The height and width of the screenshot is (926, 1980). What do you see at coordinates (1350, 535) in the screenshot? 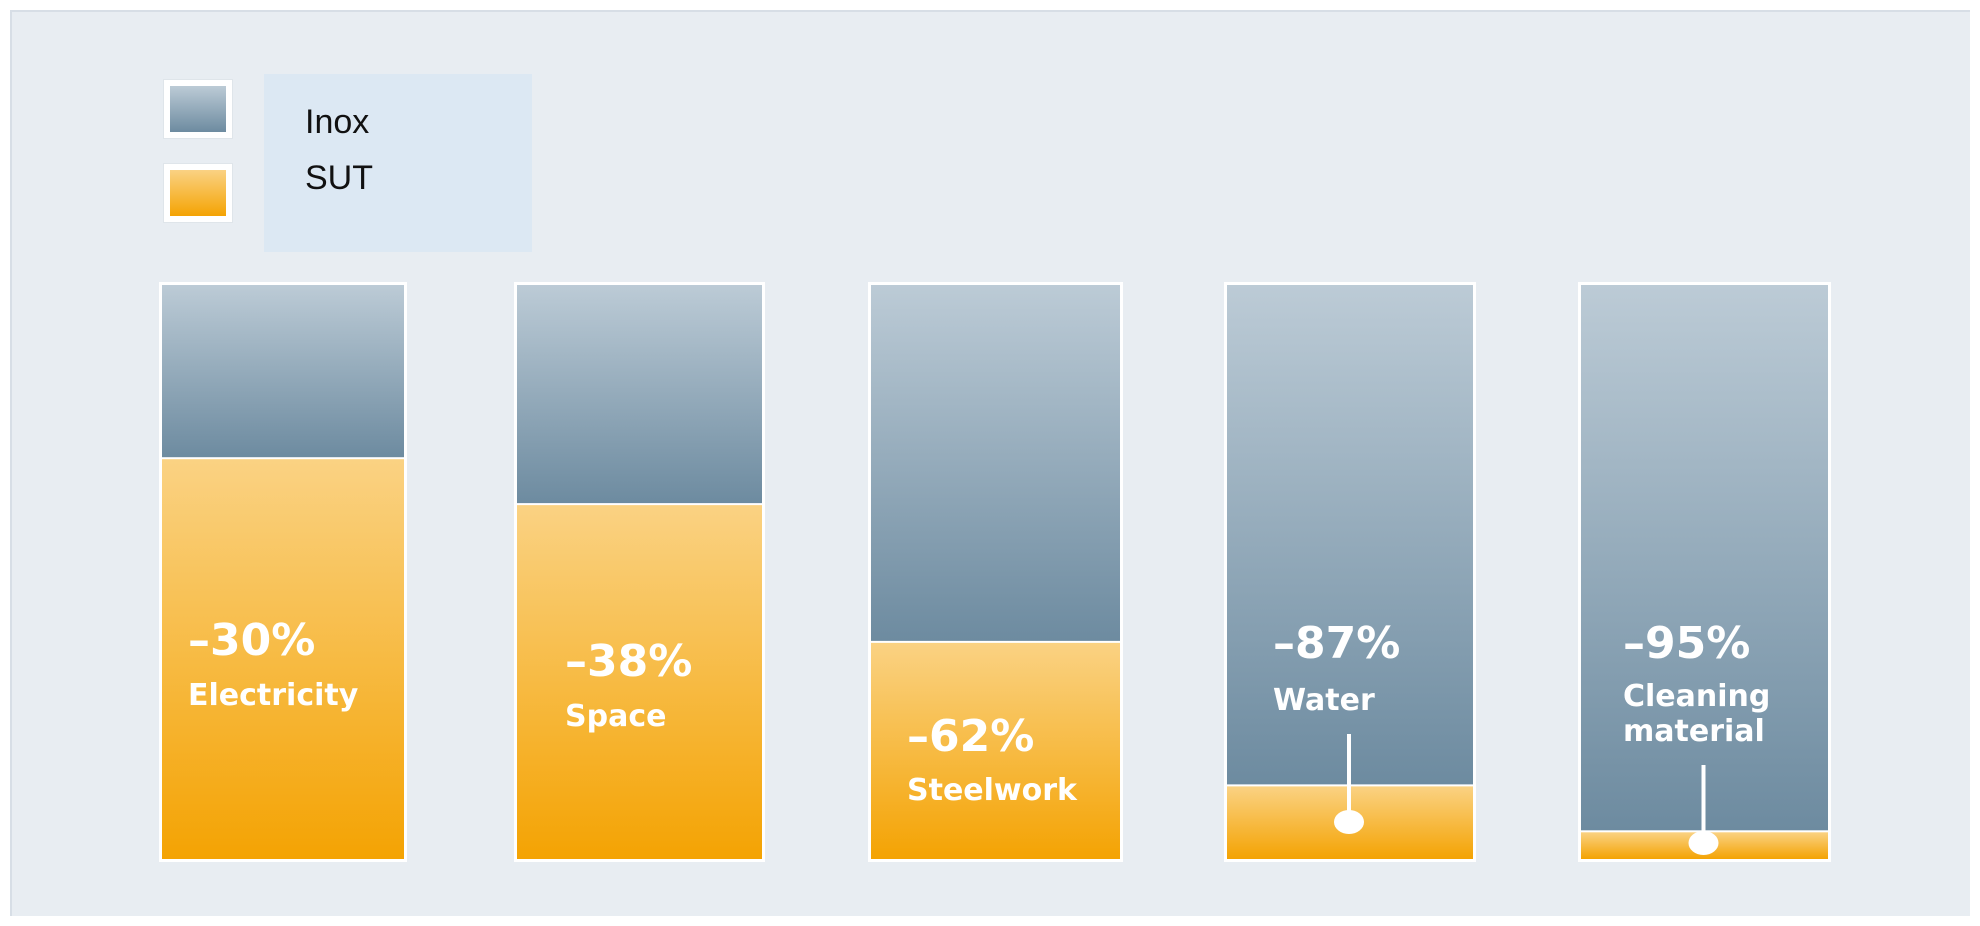
I see `bar-inox-water` at bounding box center [1350, 535].